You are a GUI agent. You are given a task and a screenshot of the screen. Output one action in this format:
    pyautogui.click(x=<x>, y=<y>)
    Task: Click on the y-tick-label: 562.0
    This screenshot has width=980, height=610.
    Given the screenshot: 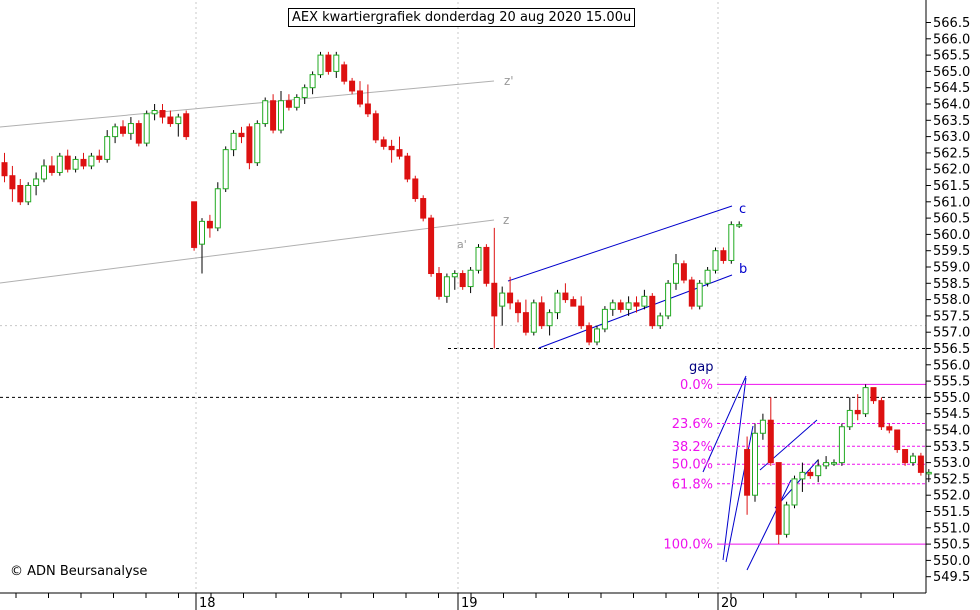 What is the action you would take?
    pyautogui.click(x=951, y=170)
    